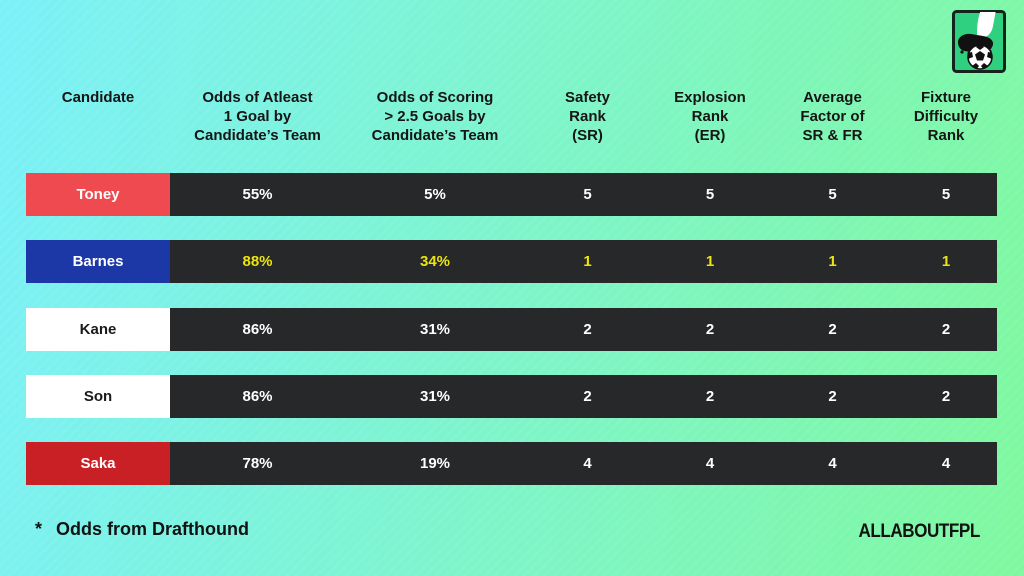  What do you see at coordinates (832, 194) in the screenshot?
I see `cell-average-factor: 5` at bounding box center [832, 194].